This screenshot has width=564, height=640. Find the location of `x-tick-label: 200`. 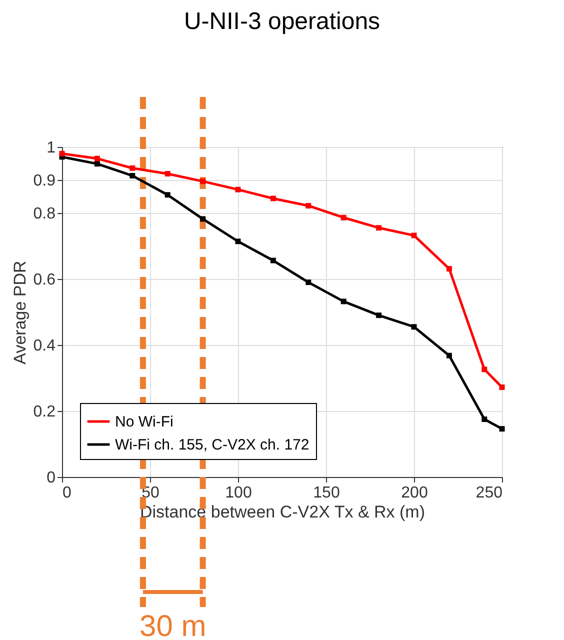

x-tick-label: 200 is located at coordinates (414, 493).